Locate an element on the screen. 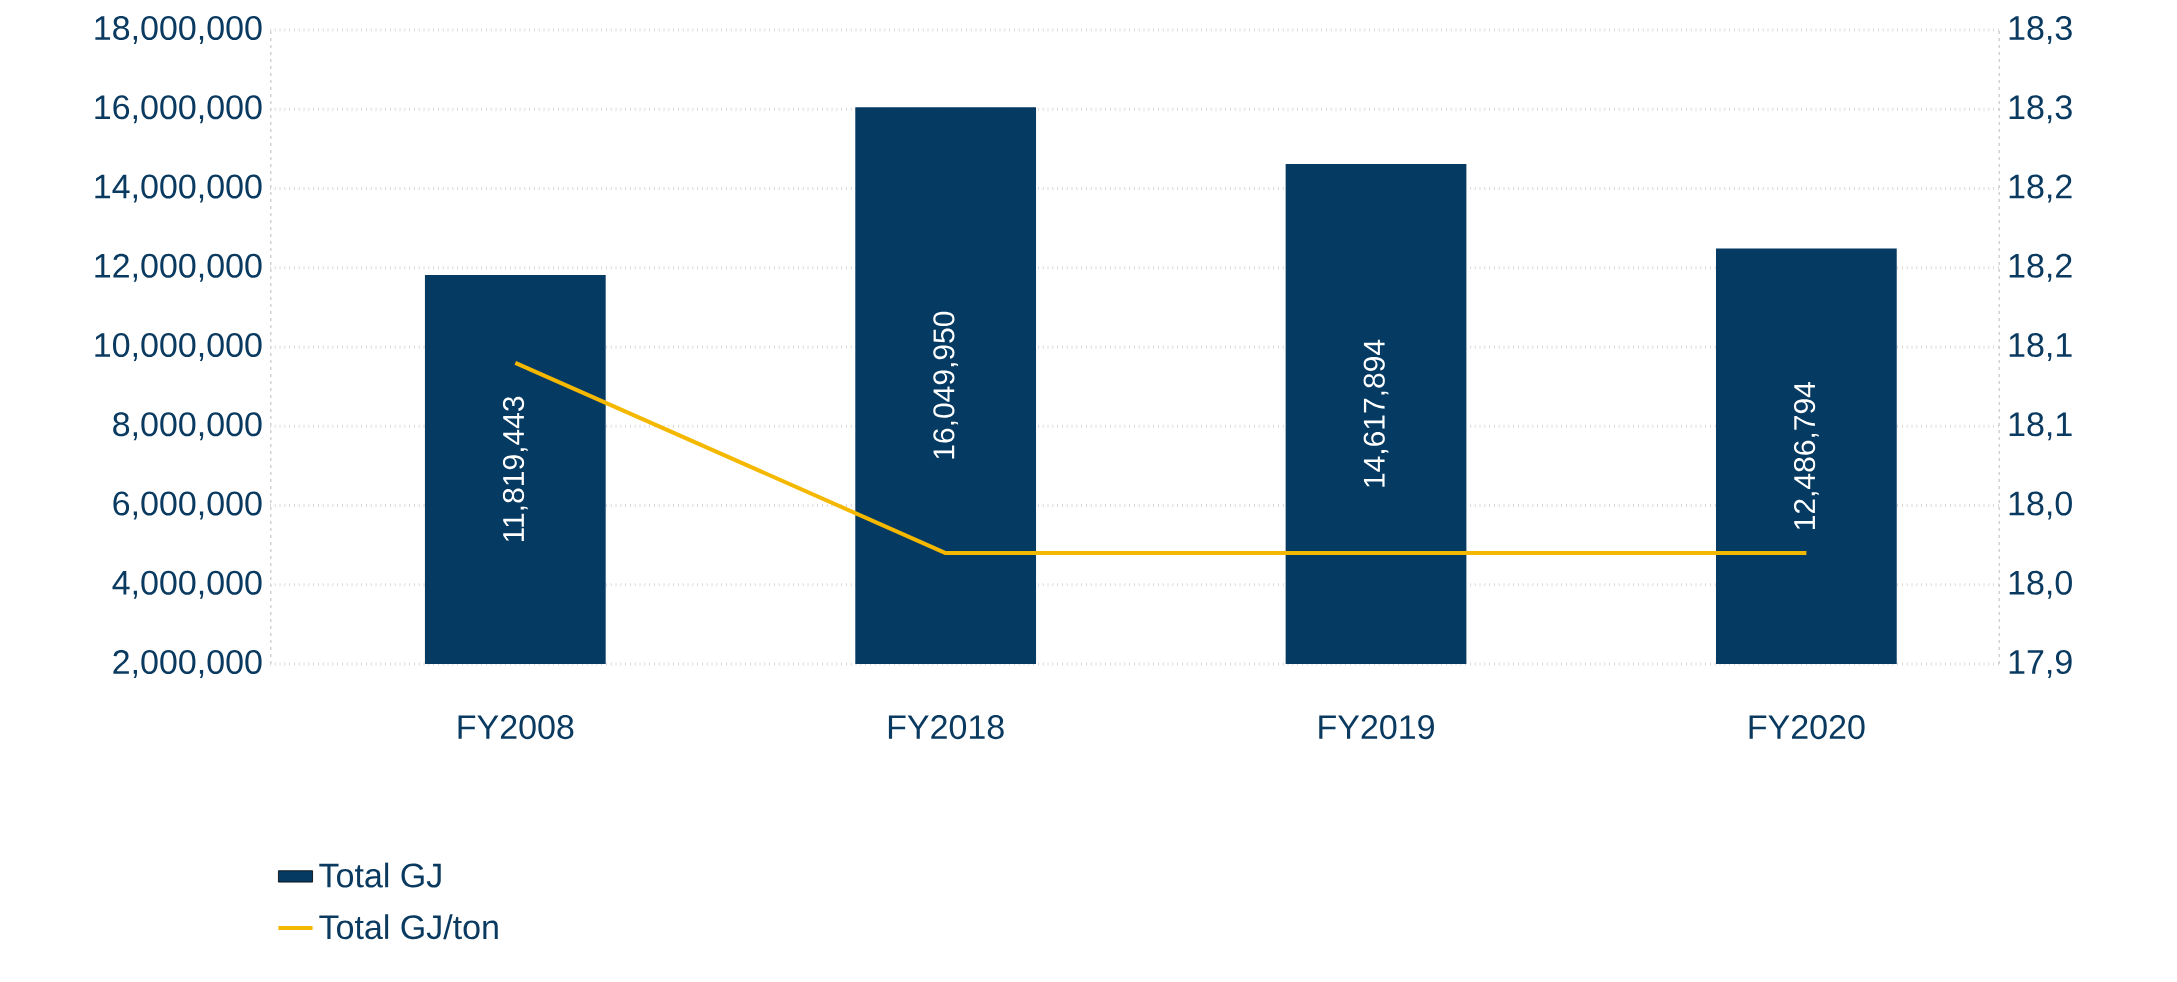 This screenshot has width=2177, height=982. y-tick-label: 16,000,000 is located at coordinates (178, 109).